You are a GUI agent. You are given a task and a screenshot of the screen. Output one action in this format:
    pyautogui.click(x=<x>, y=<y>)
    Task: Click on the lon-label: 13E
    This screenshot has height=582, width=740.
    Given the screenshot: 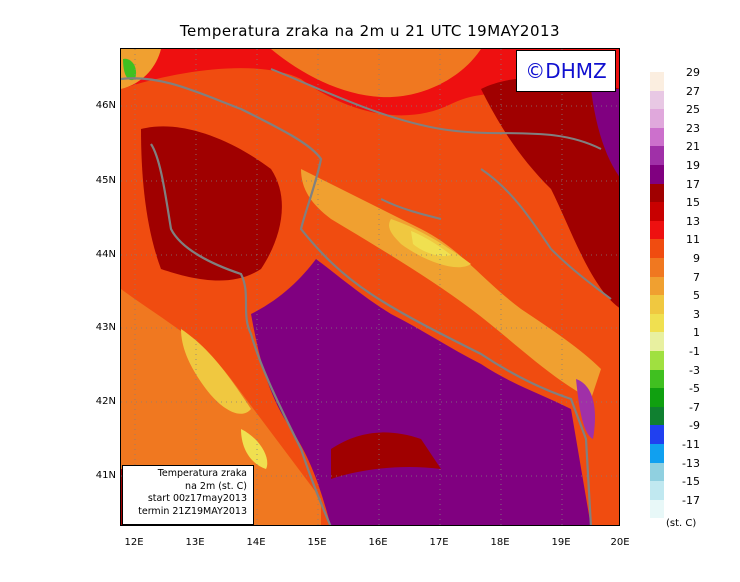 What is the action you would take?
    pyautogui.click(x=195, y=542)
    